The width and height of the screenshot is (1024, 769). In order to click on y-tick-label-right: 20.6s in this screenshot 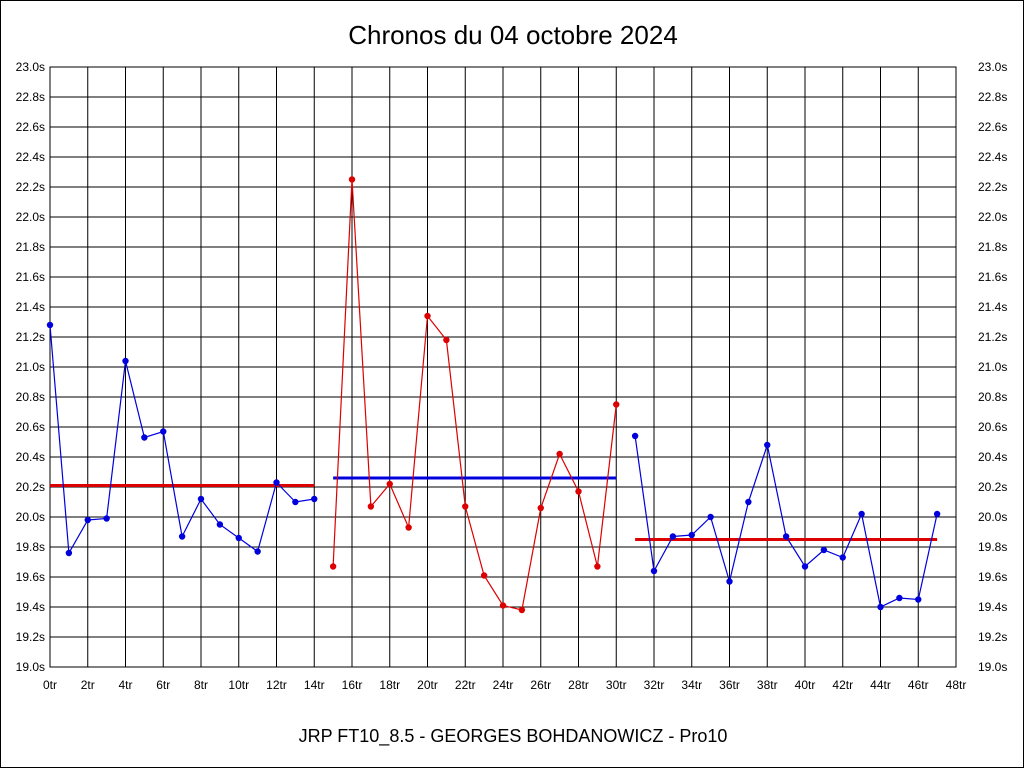, I will do `click(992, 427)`.